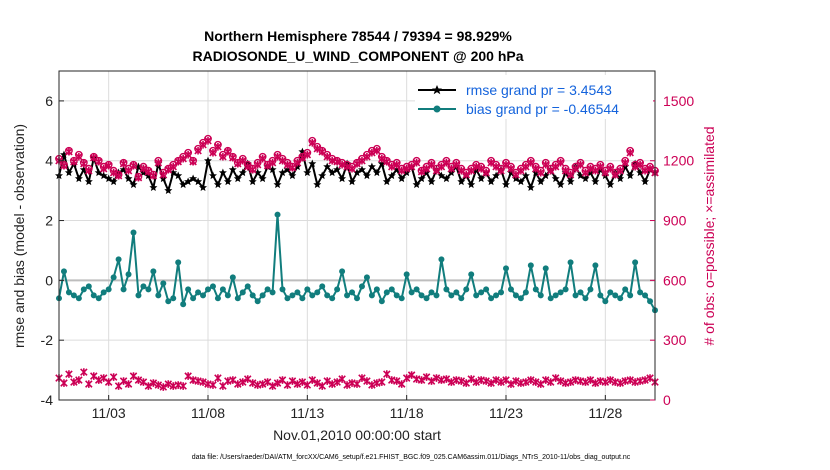  I want to click on x-tick-label: 11/08, so click(208, 413).